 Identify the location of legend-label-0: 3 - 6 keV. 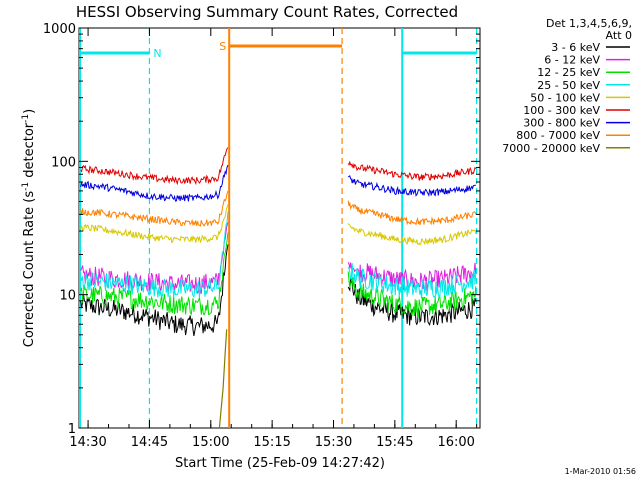
(575, 47).